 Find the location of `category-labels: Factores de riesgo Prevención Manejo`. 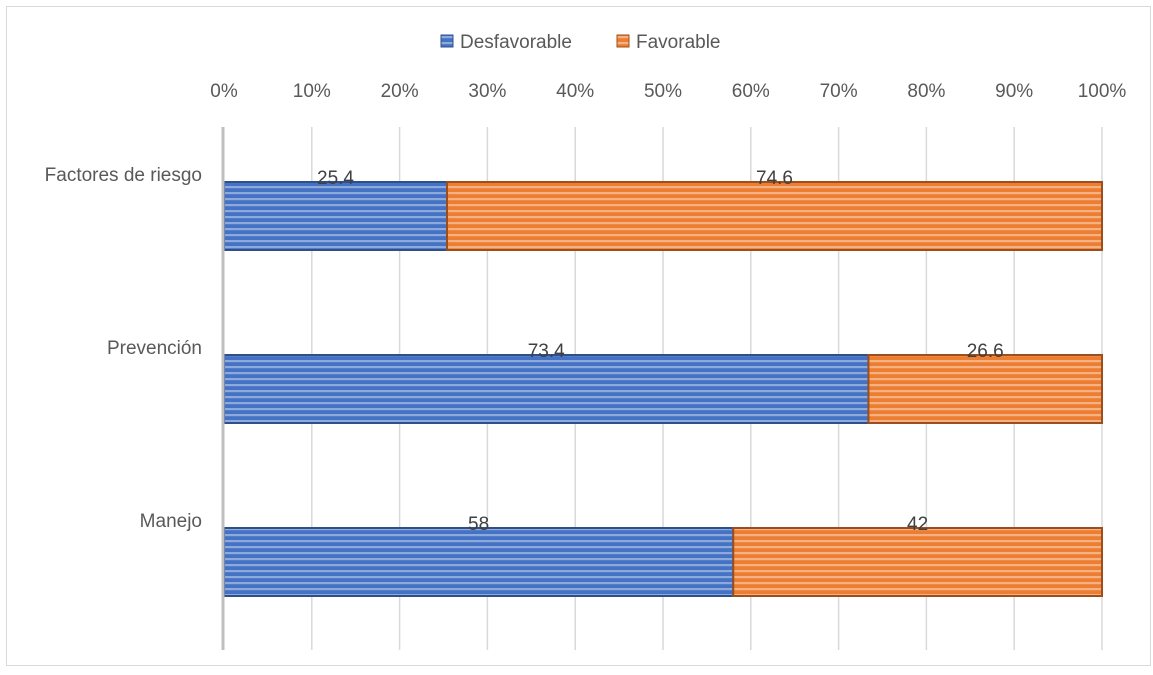

category-labels: Factores de riesgo Prevención Manejo is located at coordinates (123, 348).